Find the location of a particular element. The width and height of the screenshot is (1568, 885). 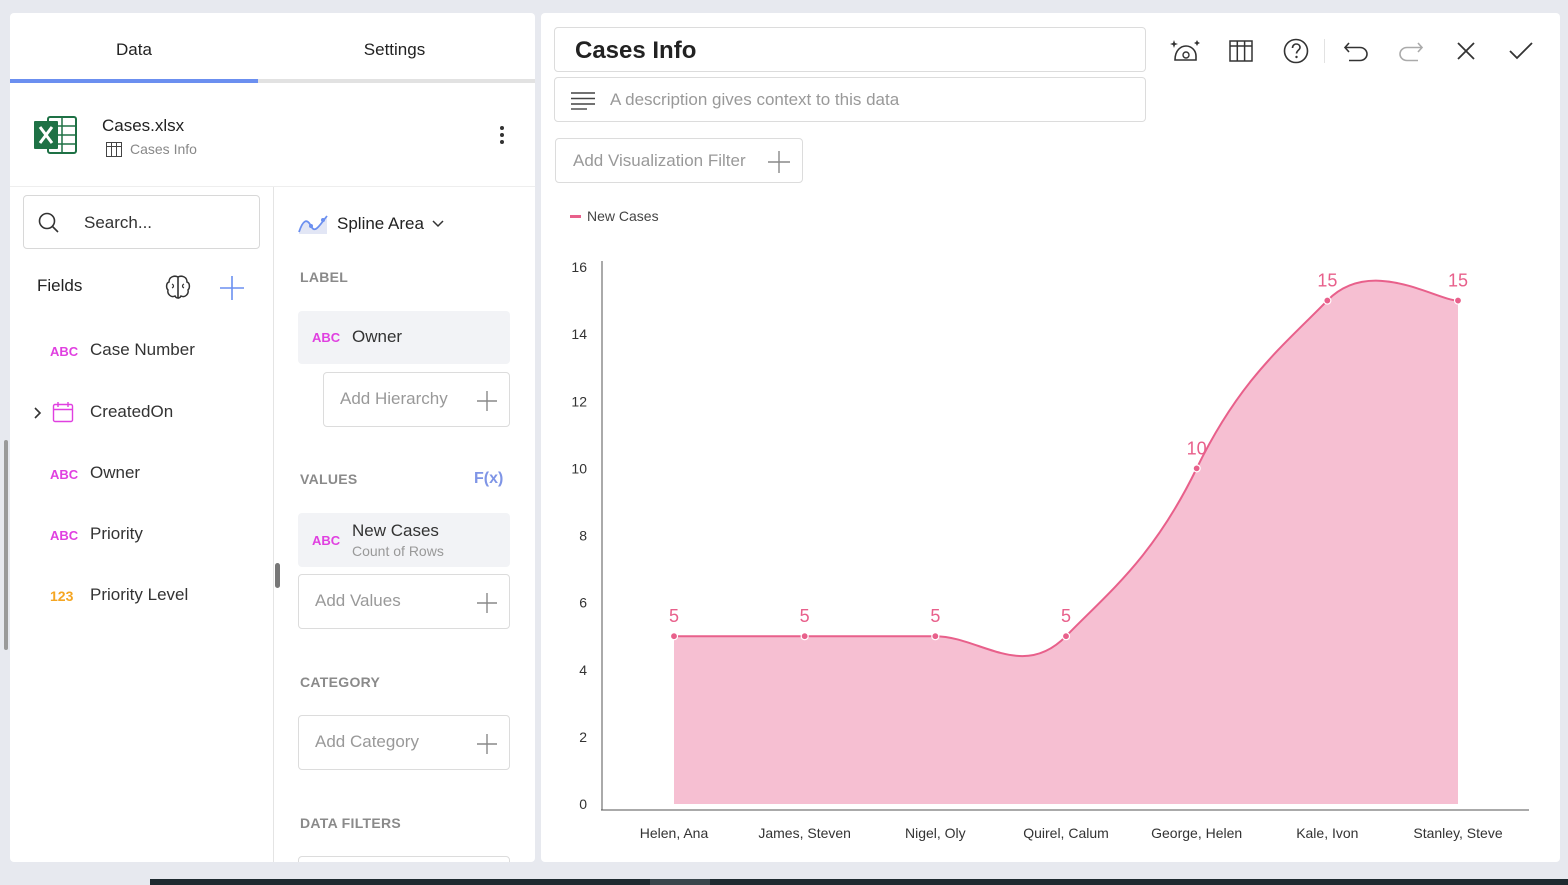

add-hierarchy-button: Add Hierarchy is located at coordinates (416, 399).